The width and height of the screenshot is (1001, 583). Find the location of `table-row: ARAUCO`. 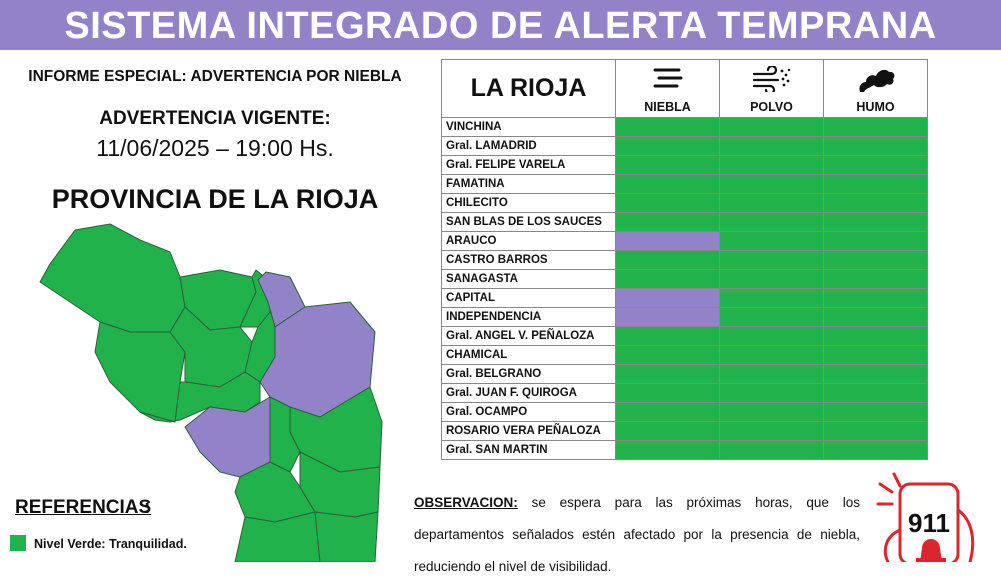

table-row: ARAUCO is located at coordinates (684, 241).